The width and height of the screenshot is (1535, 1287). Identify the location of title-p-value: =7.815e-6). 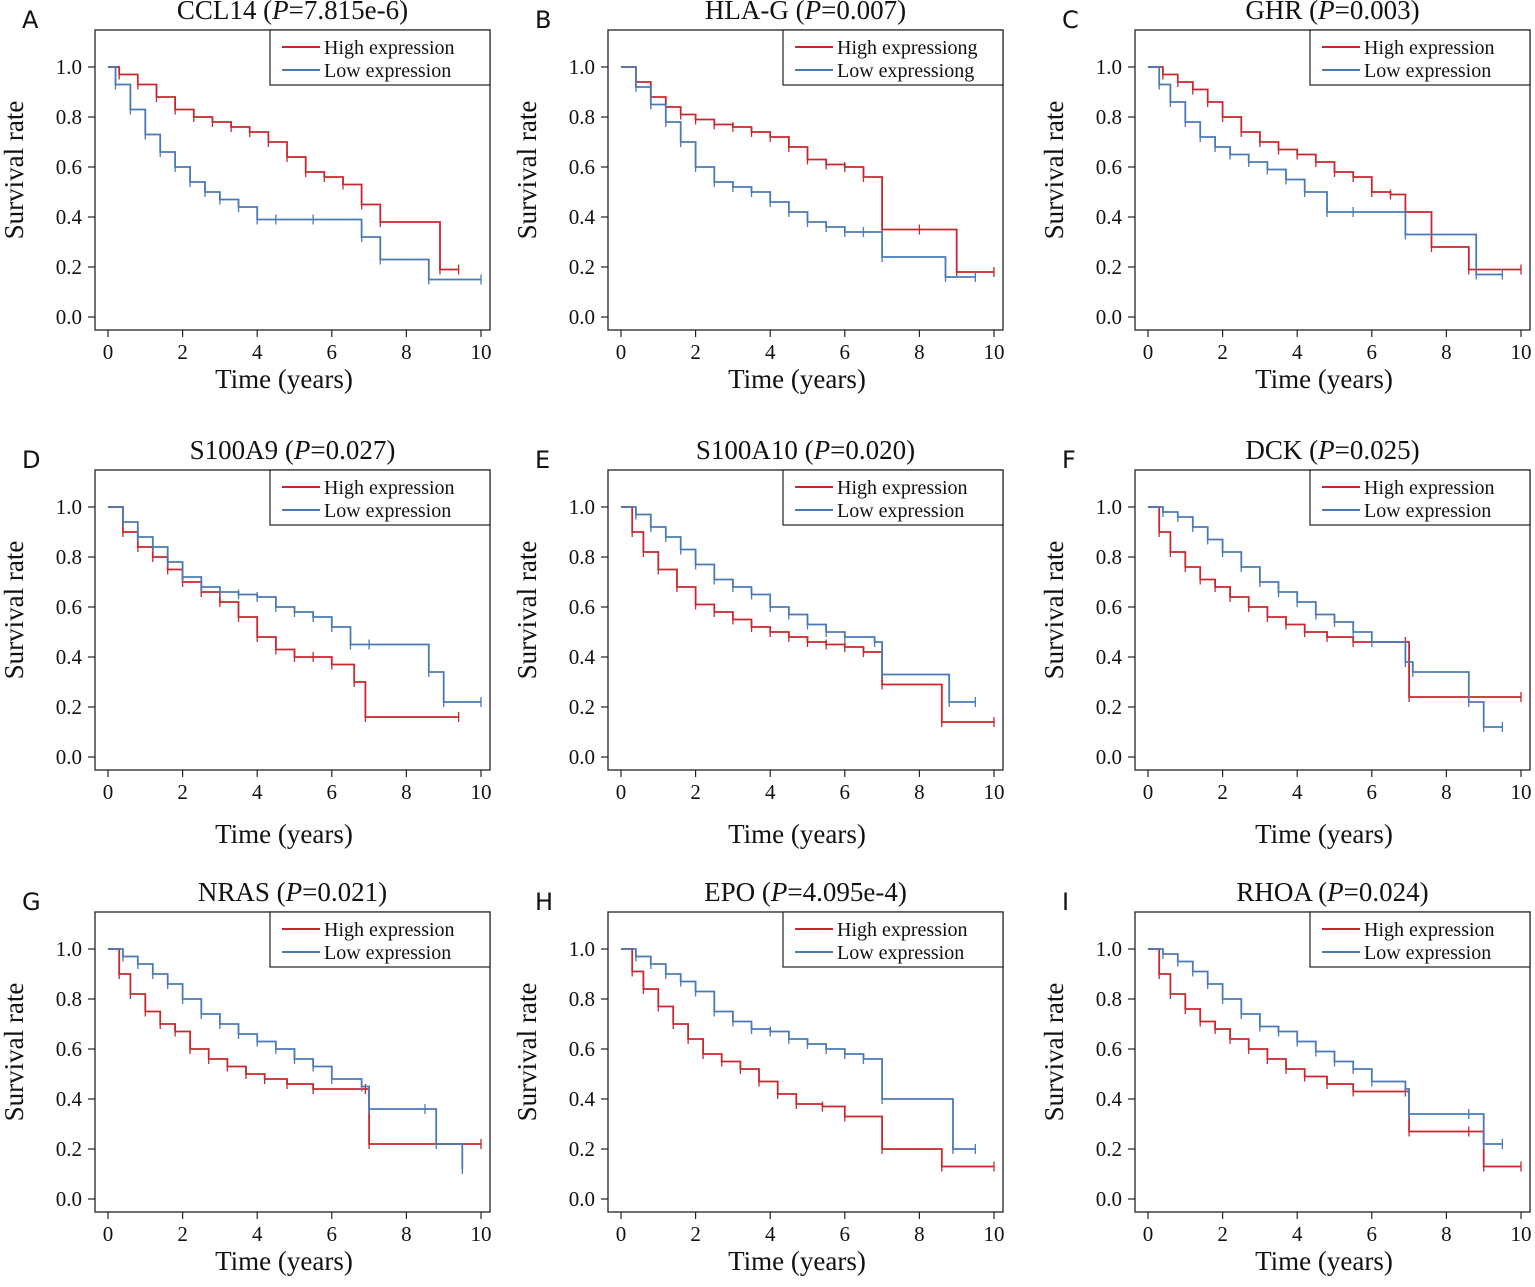
(348, 12).